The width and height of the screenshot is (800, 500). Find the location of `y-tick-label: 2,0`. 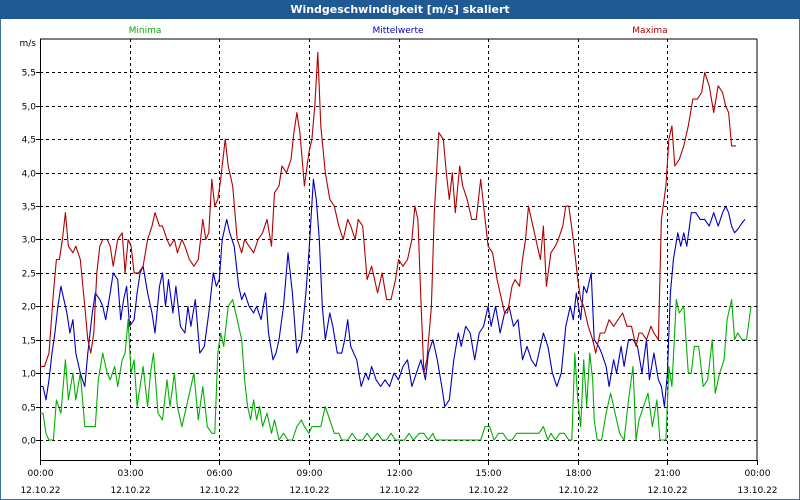

y-tick-label: 2,0 is located at coordinates (29, 308).